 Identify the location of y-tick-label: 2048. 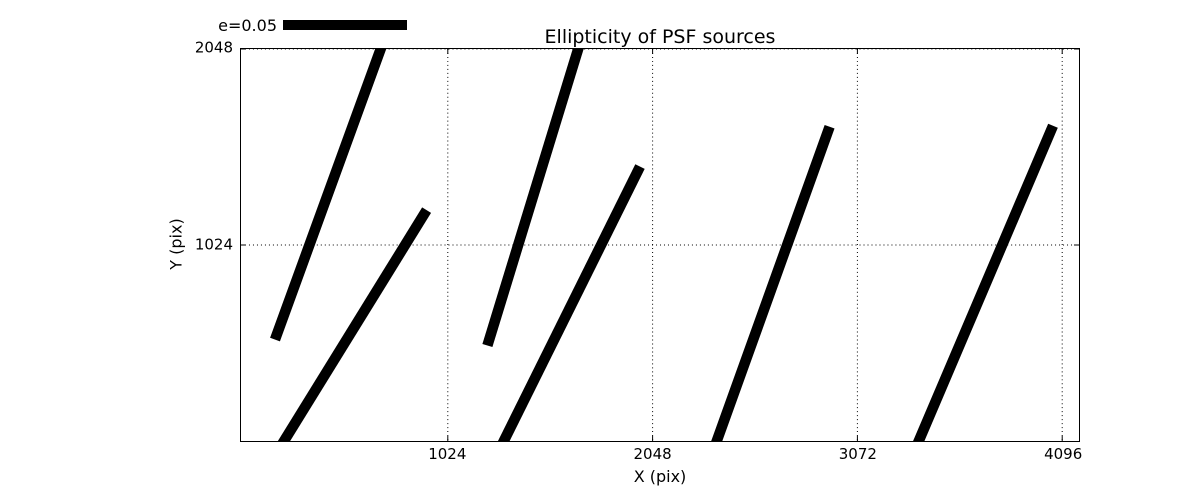
(213, 47).